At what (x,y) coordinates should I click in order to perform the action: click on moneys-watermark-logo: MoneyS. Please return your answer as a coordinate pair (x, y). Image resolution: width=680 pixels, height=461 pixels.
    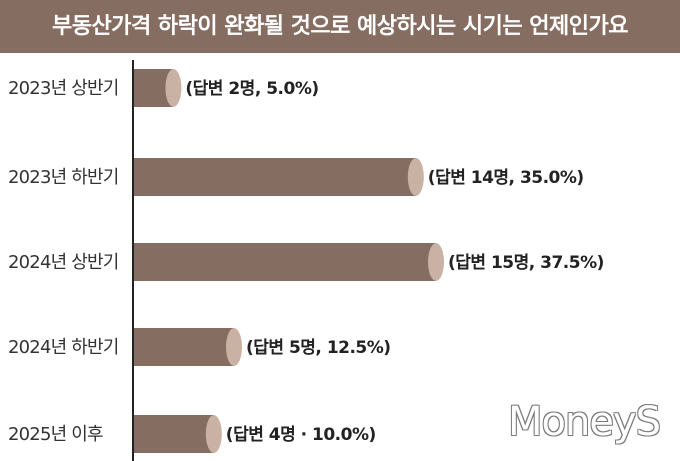
    Looking at the image, I should click on (584, 422).